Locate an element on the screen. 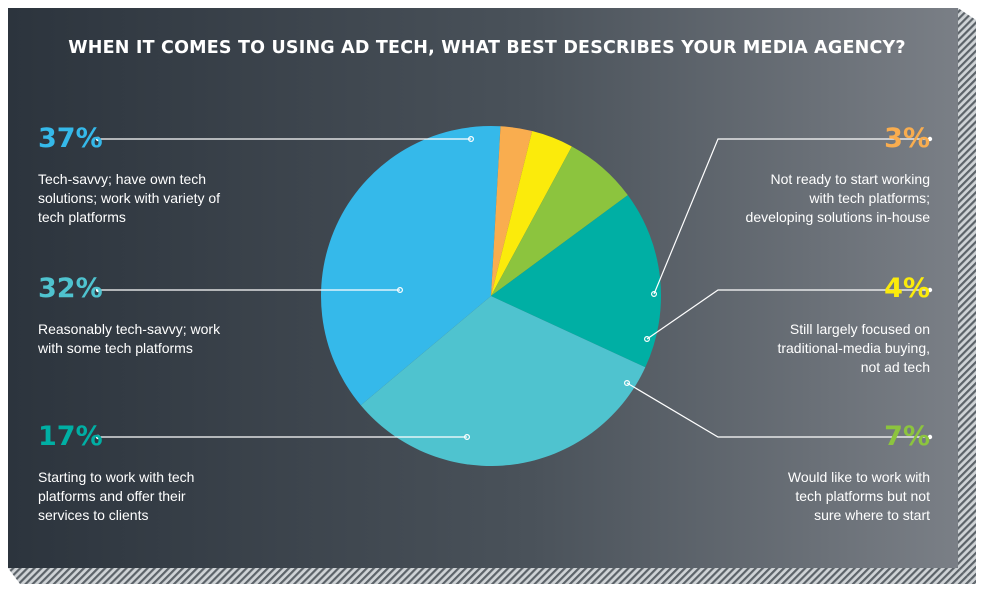  label-3-value: 3% is located at coordinates (907, 138).